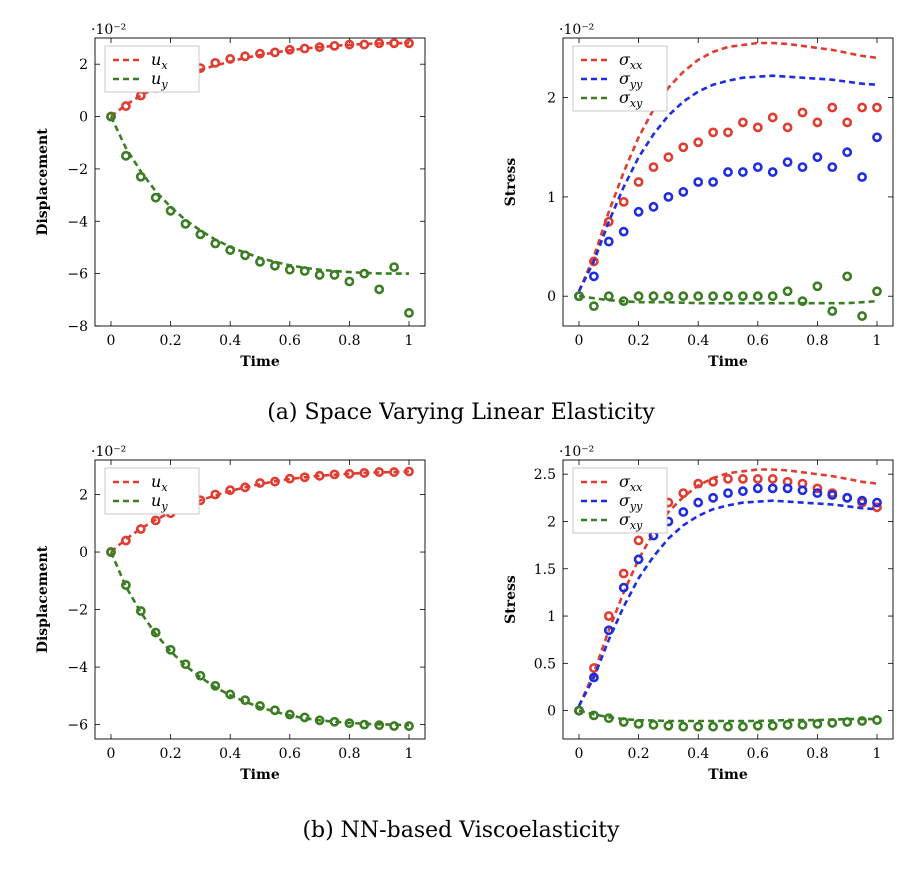  Describe the element at coordinates (83, 118) in the screenshot. I see `y-tick-label: 0` at that location.